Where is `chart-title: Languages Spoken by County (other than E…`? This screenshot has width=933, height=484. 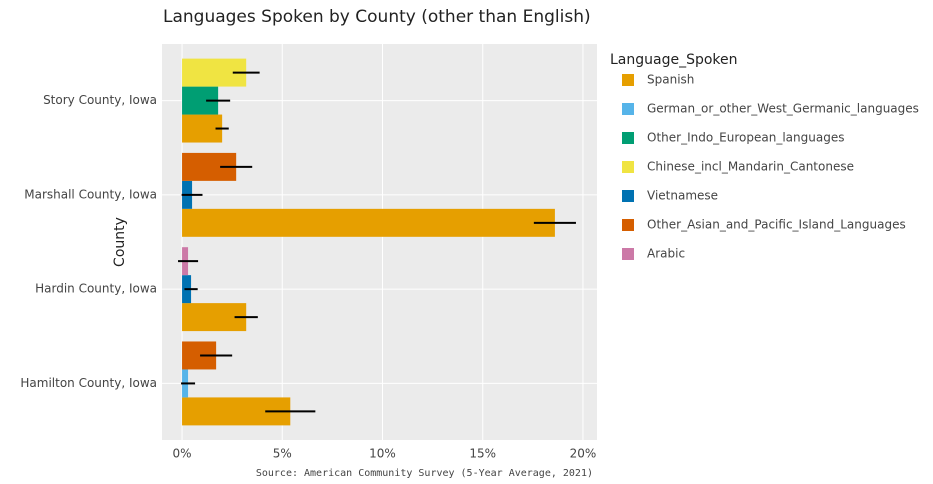 chart-title: Languages Spoken by County (other than E… is located at coordinates (377, 17).